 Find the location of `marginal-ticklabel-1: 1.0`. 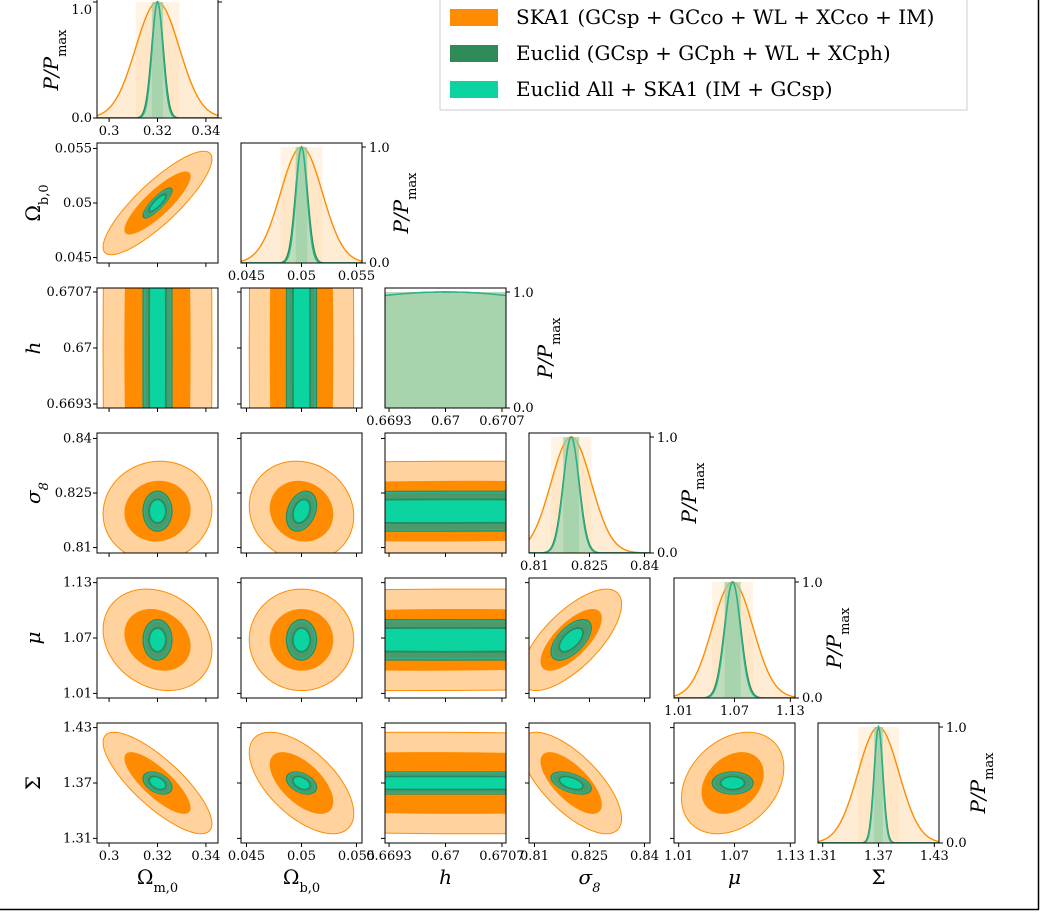

marginal-ticklabel-1: 1.0 is located at coordinates (81, 10).